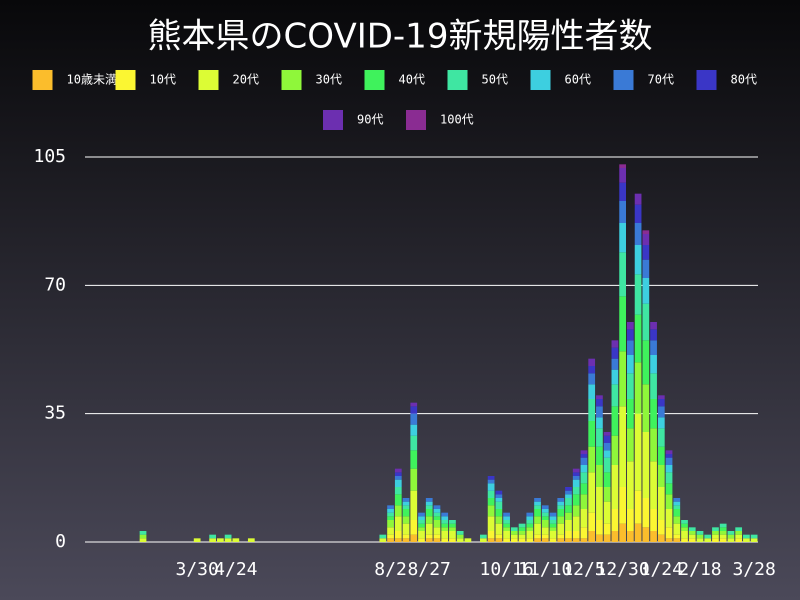  Describe the element at coordinates (235, 569) in the screenshot. I see `x-tick-label: 4/24` at that location.